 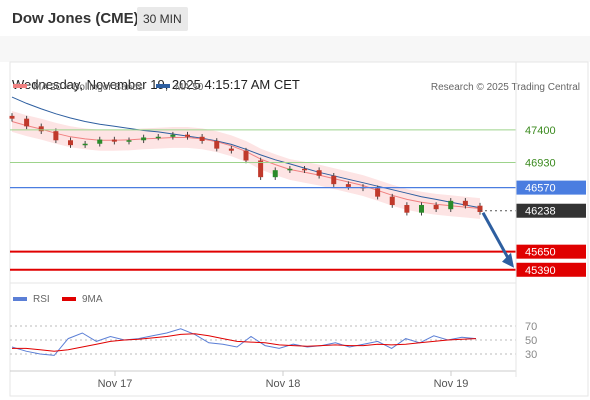 I want to click on x-tick-label: Nov 17, so click(x=115, y=384).